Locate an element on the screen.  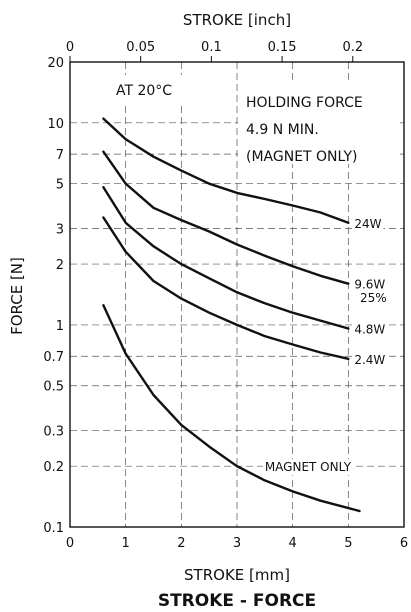
annotation-duty: 25% is located at coordinates (373, 298).